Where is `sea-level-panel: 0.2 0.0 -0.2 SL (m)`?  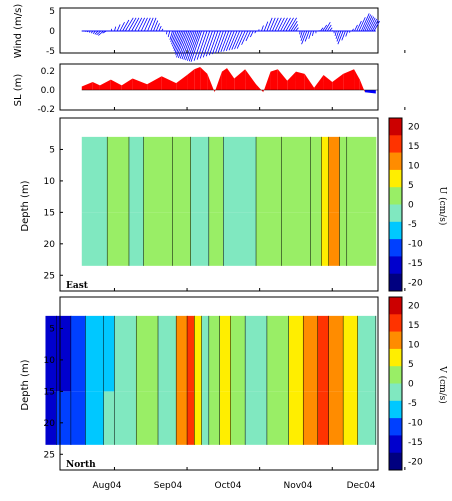 sea-level-panel: 0.2 0.0 -0.2 SL (m) is located at coordinates (196, 89).